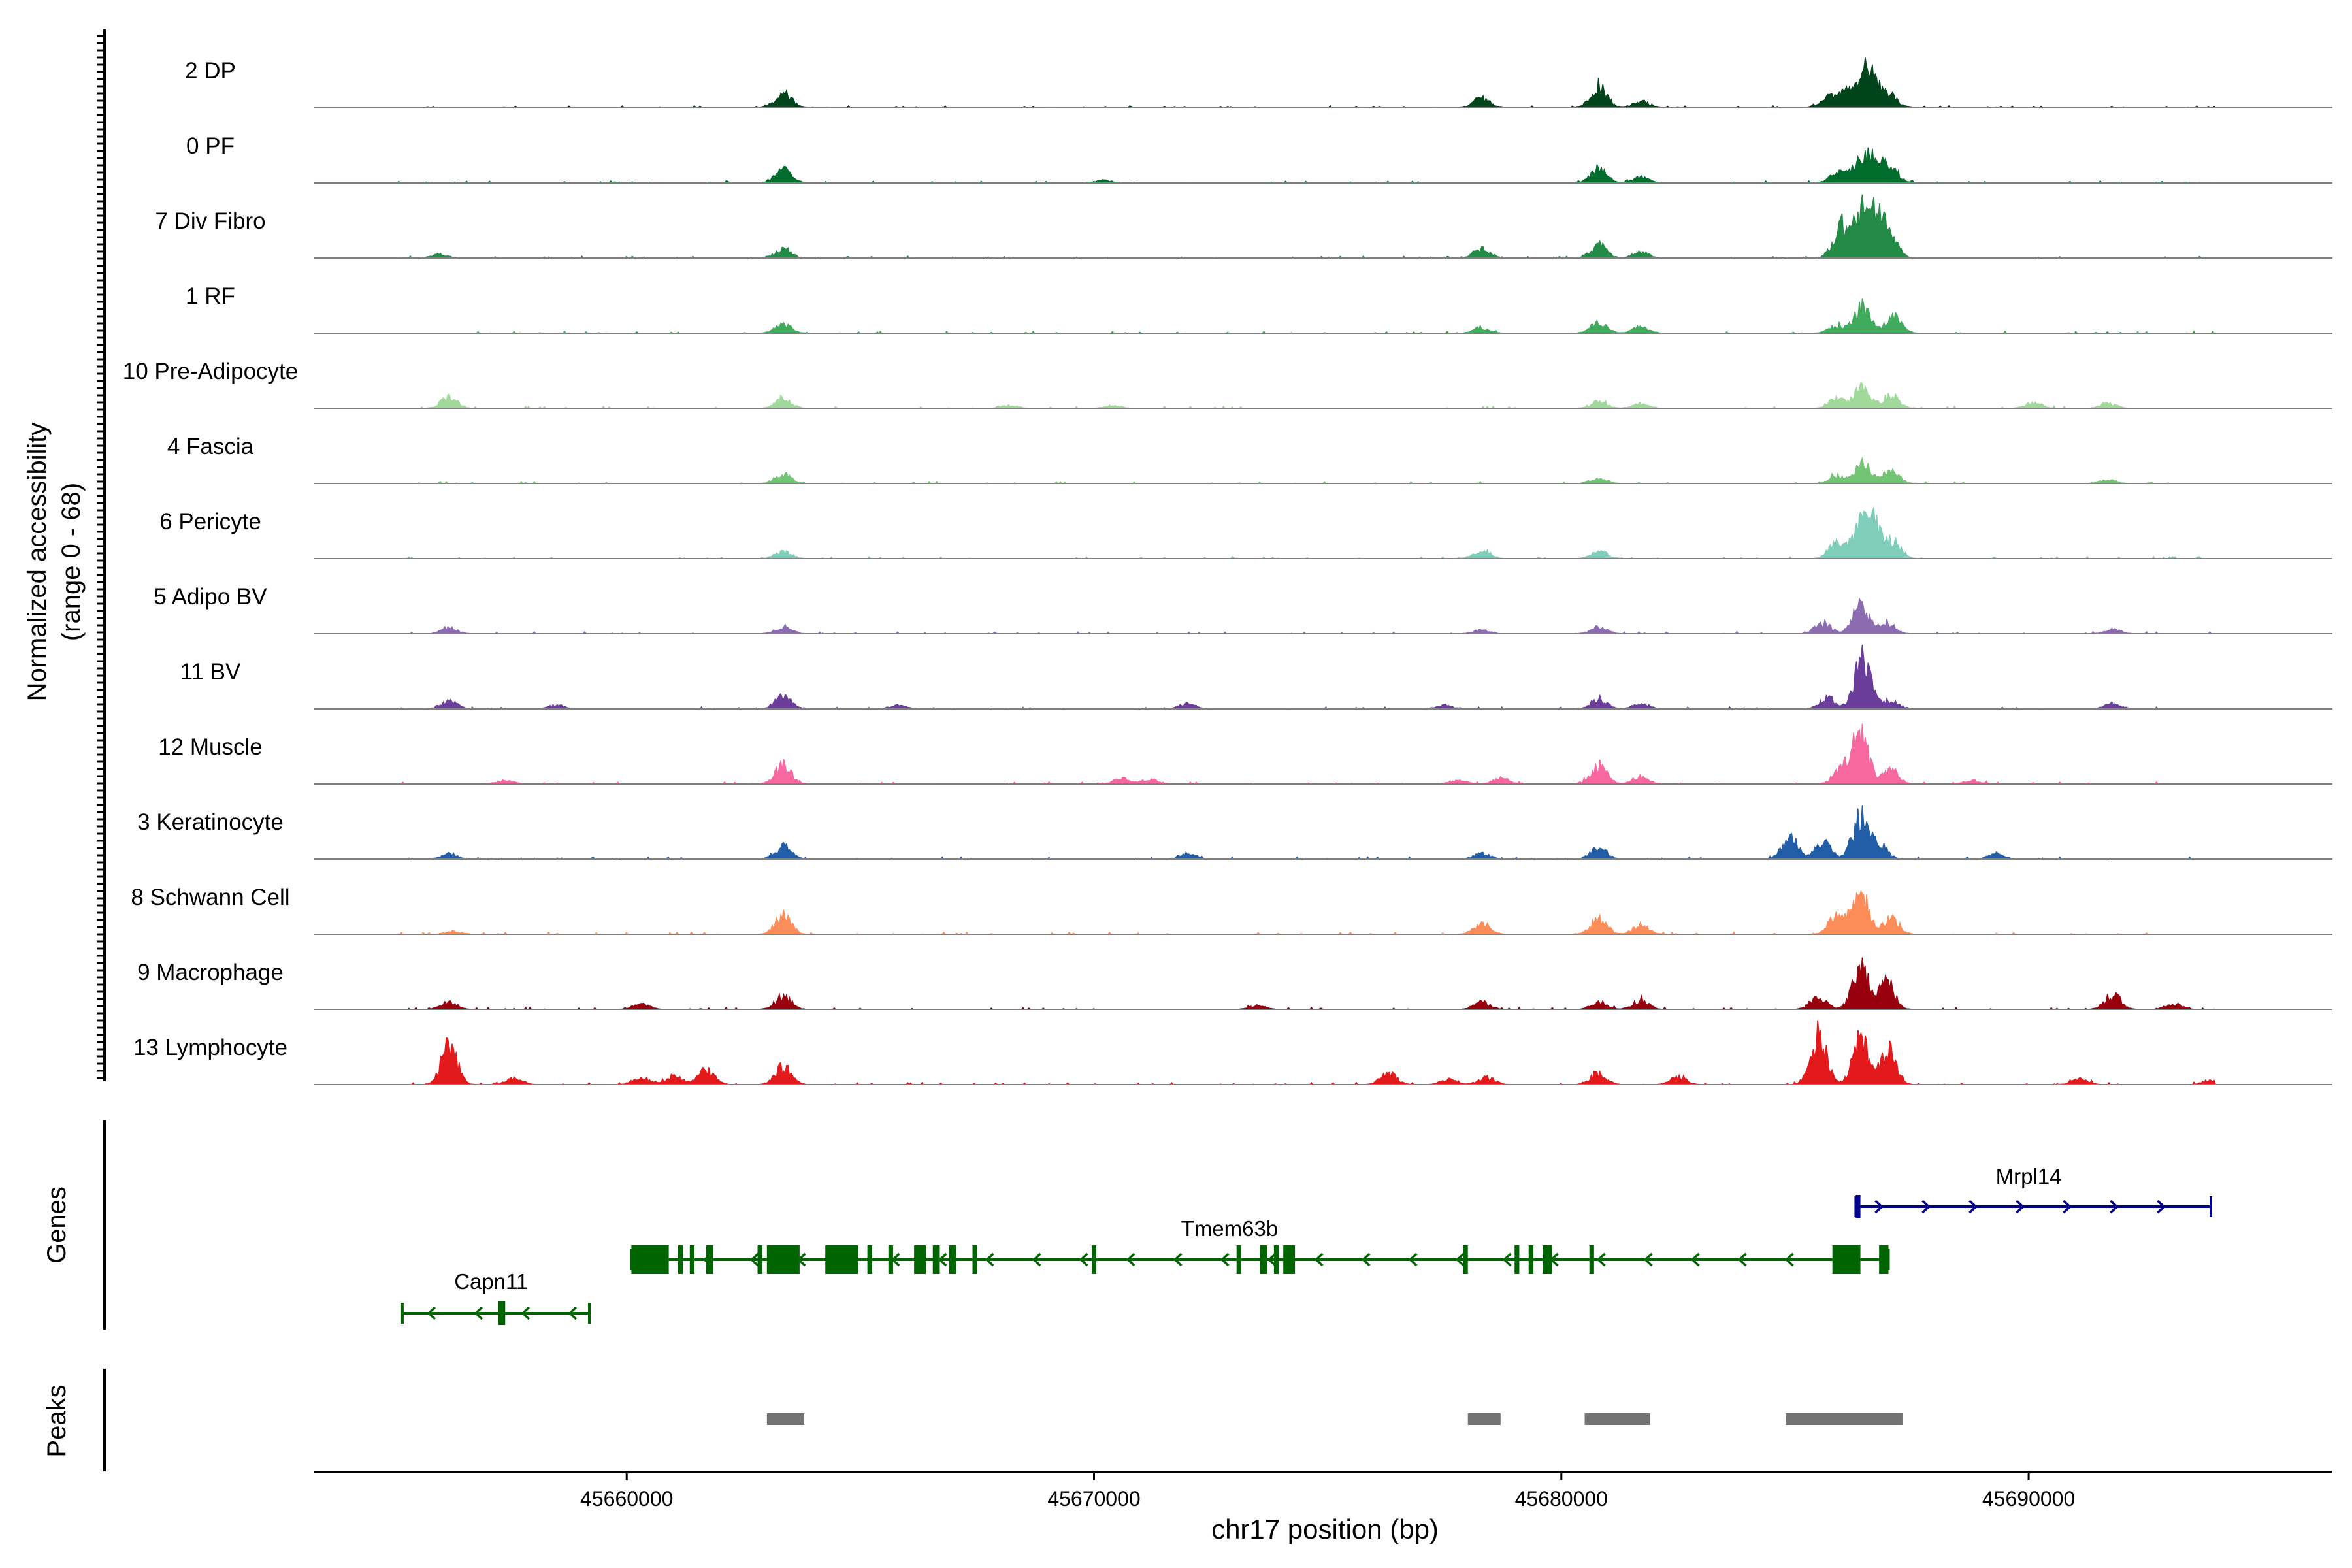 The image size is (2352, 1568). I want to click on genes-panel-label: Genes, so click(56, 1225).